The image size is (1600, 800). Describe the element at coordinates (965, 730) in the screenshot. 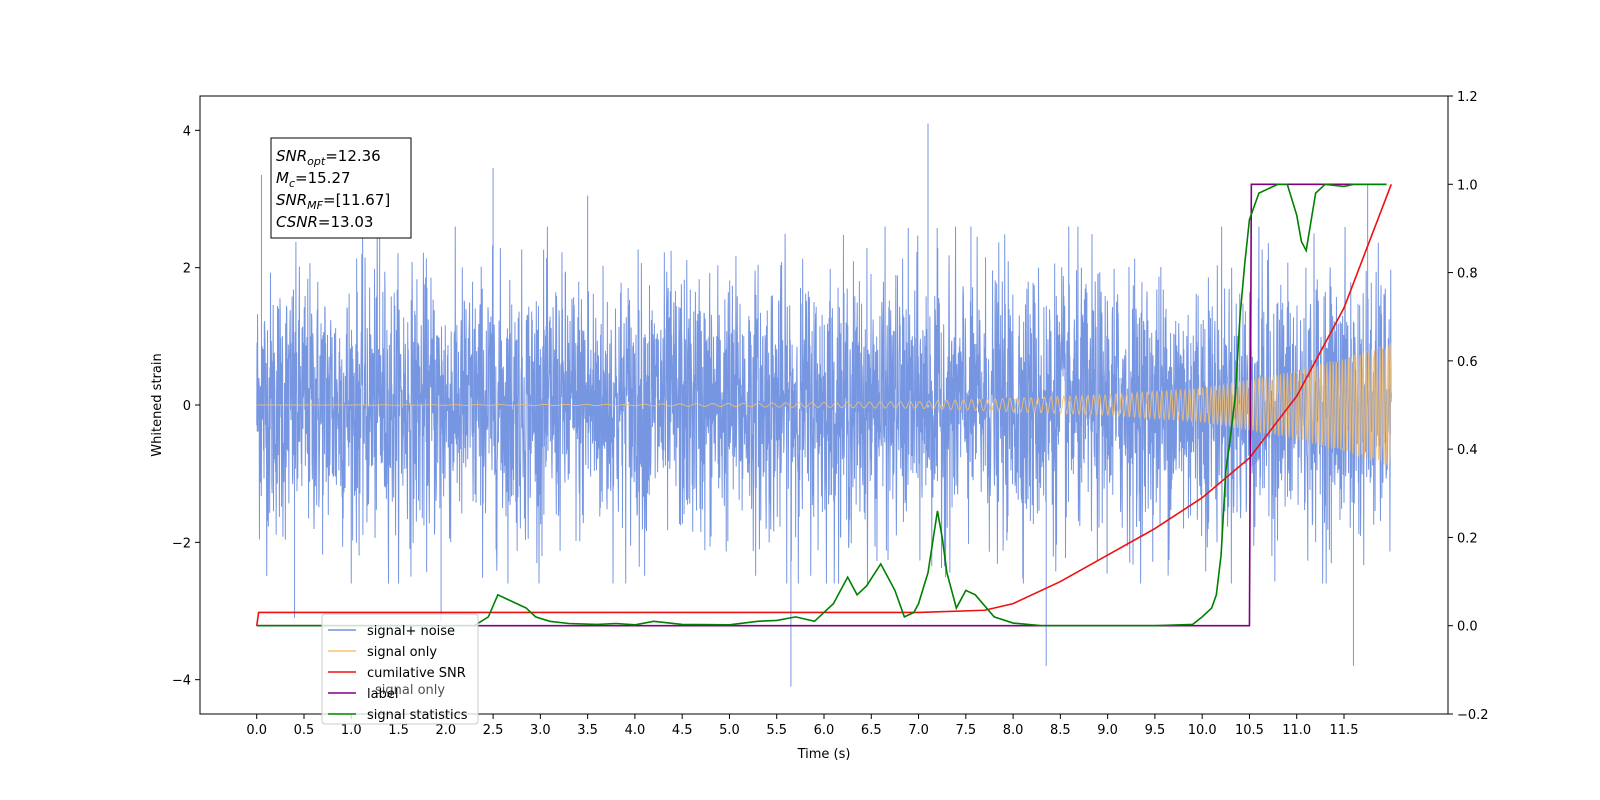

I see `x-tick-label: 7.5` at that location.